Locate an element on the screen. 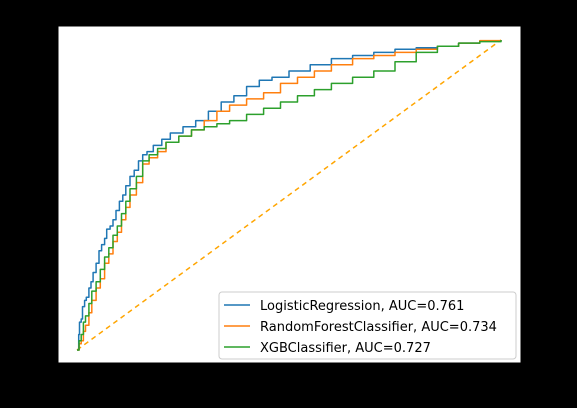  legend-label-2: XGBClassifier, AUC=0.727 is located at coordinates (345, 348).